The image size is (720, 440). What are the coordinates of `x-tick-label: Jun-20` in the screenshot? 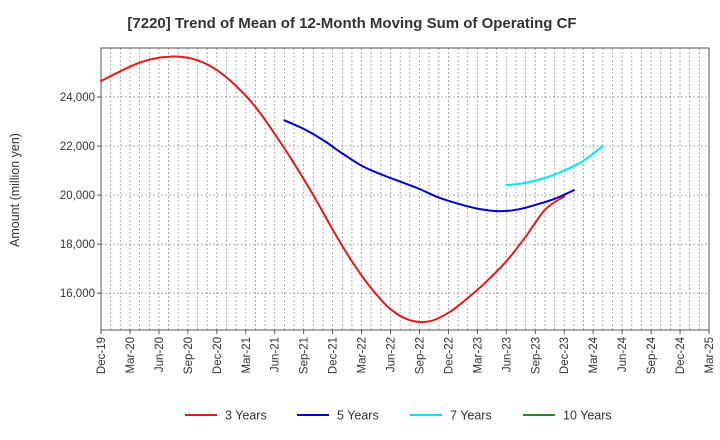 It's located at (160, 354).